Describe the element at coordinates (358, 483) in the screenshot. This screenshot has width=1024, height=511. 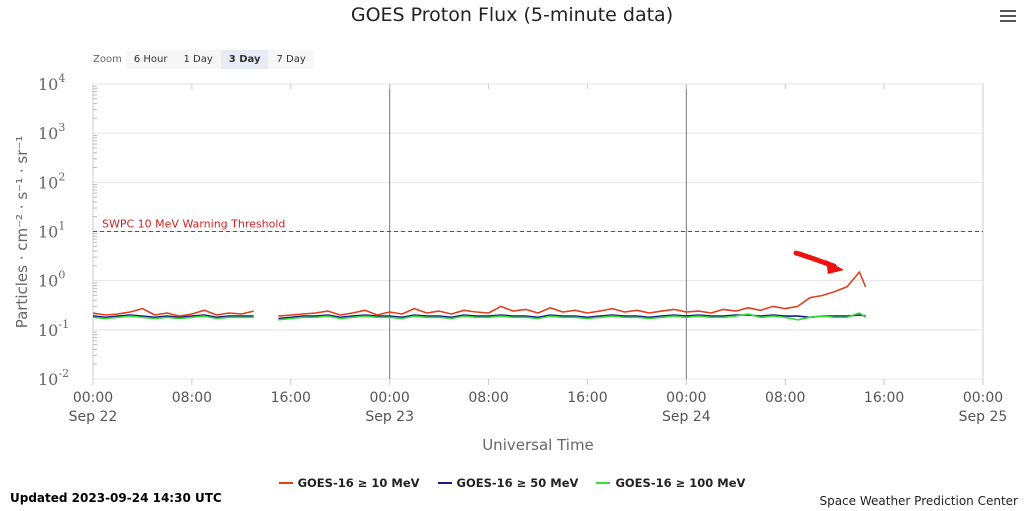
I see `legend-label: GOES-16 ≥ 10 MeV` at that location.